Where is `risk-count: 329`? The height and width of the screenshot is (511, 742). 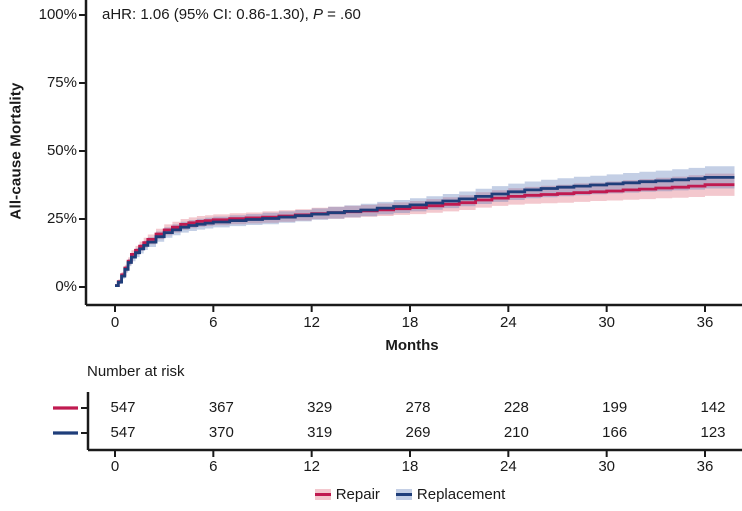 risk-count: 329 is located at coordinates (320, 407).